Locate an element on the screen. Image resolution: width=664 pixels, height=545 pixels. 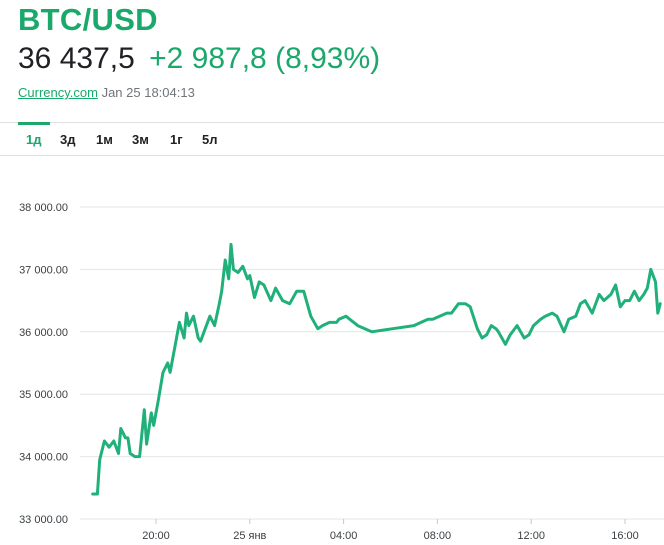
tab-3m: 3м is located at coordinates (140, 139).